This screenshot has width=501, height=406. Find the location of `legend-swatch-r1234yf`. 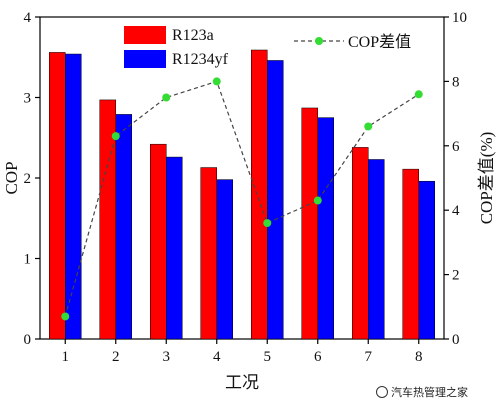

legend-swatch-r1234yf is located at coordinates (145, 59).